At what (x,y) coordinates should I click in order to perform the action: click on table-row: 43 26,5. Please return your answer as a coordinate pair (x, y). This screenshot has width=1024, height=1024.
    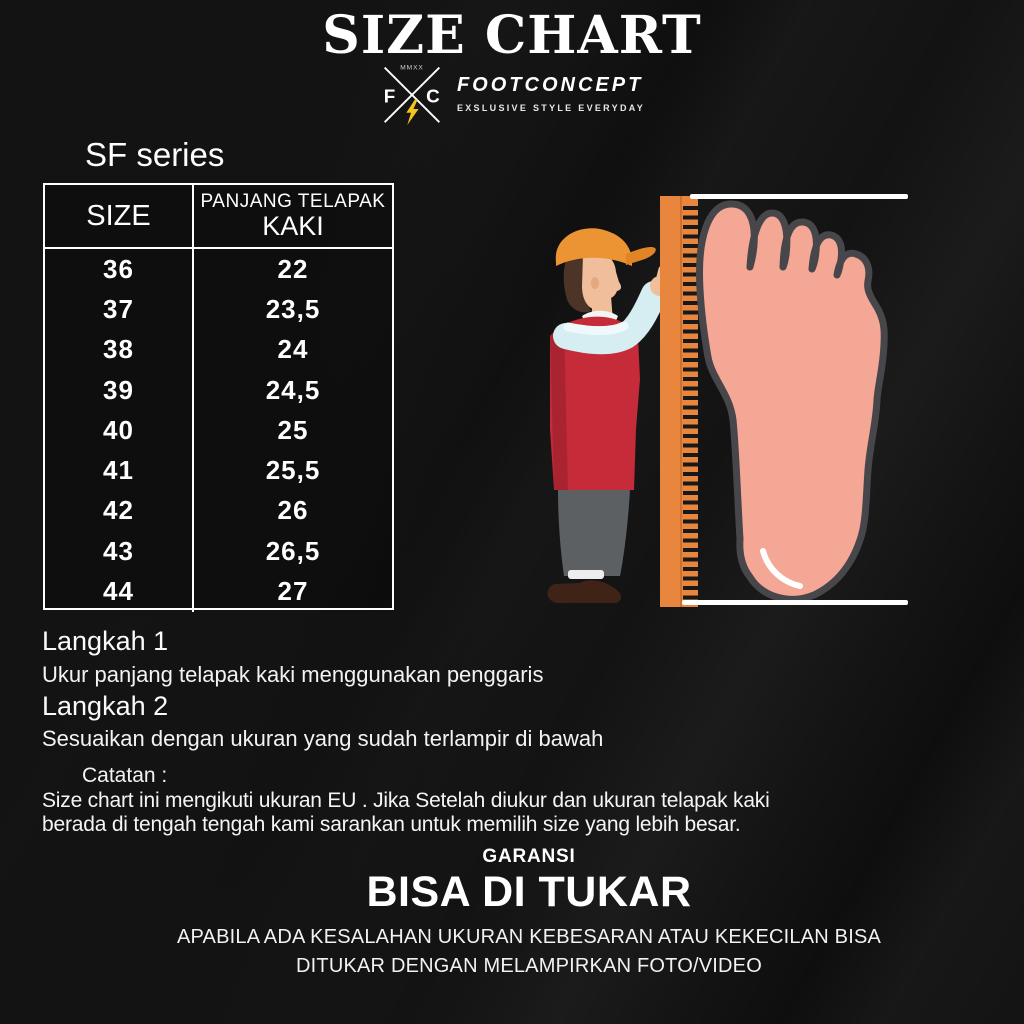
    Looking at the image, I should click on (218, 551).